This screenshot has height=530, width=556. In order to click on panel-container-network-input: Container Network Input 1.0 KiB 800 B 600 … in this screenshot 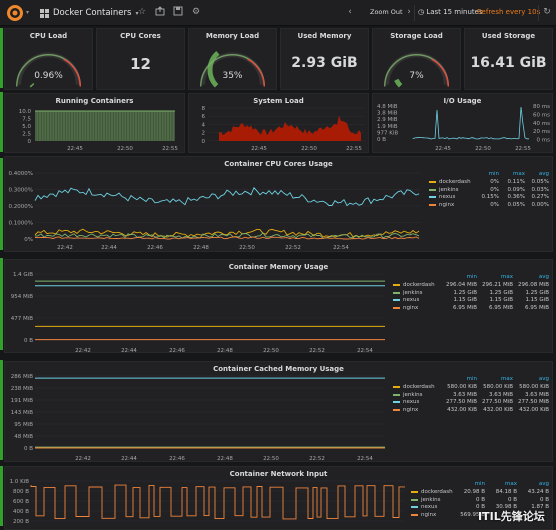, I will do `click(278, 498)`.